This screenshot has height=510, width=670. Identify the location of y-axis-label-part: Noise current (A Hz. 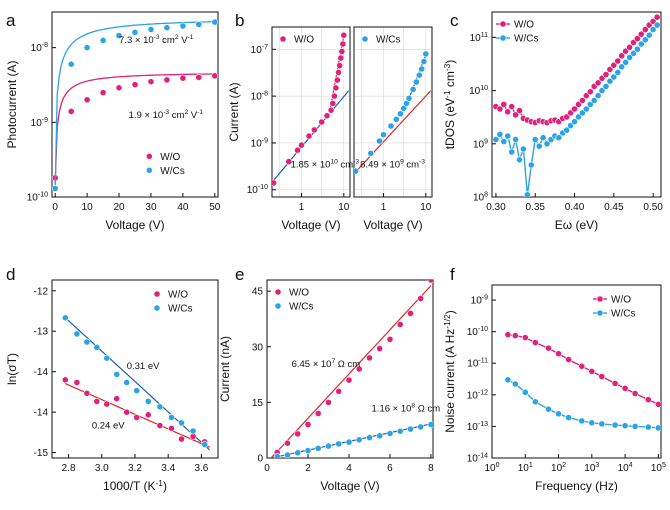
(450, 381).